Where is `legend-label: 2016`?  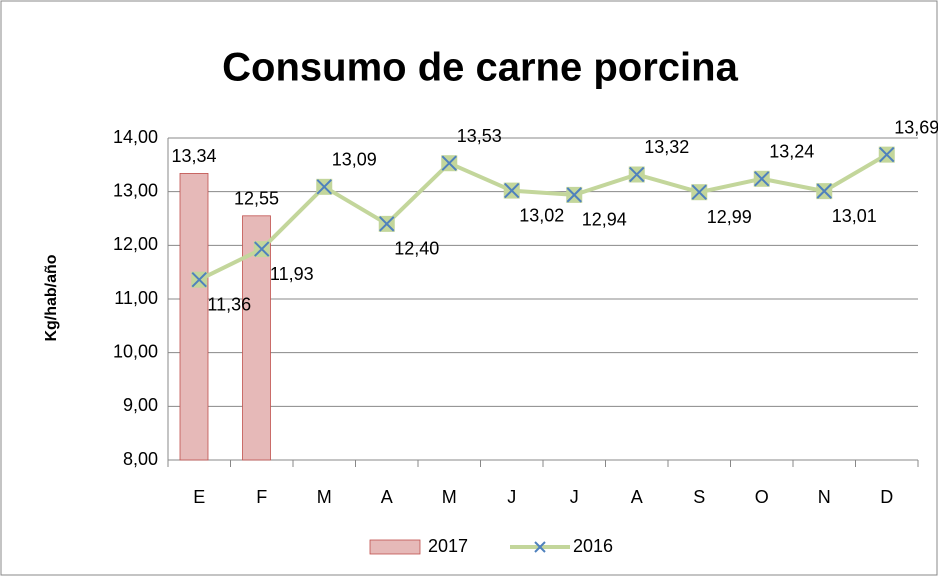
legend-label: 2016 is located at coordinates (593, 546).